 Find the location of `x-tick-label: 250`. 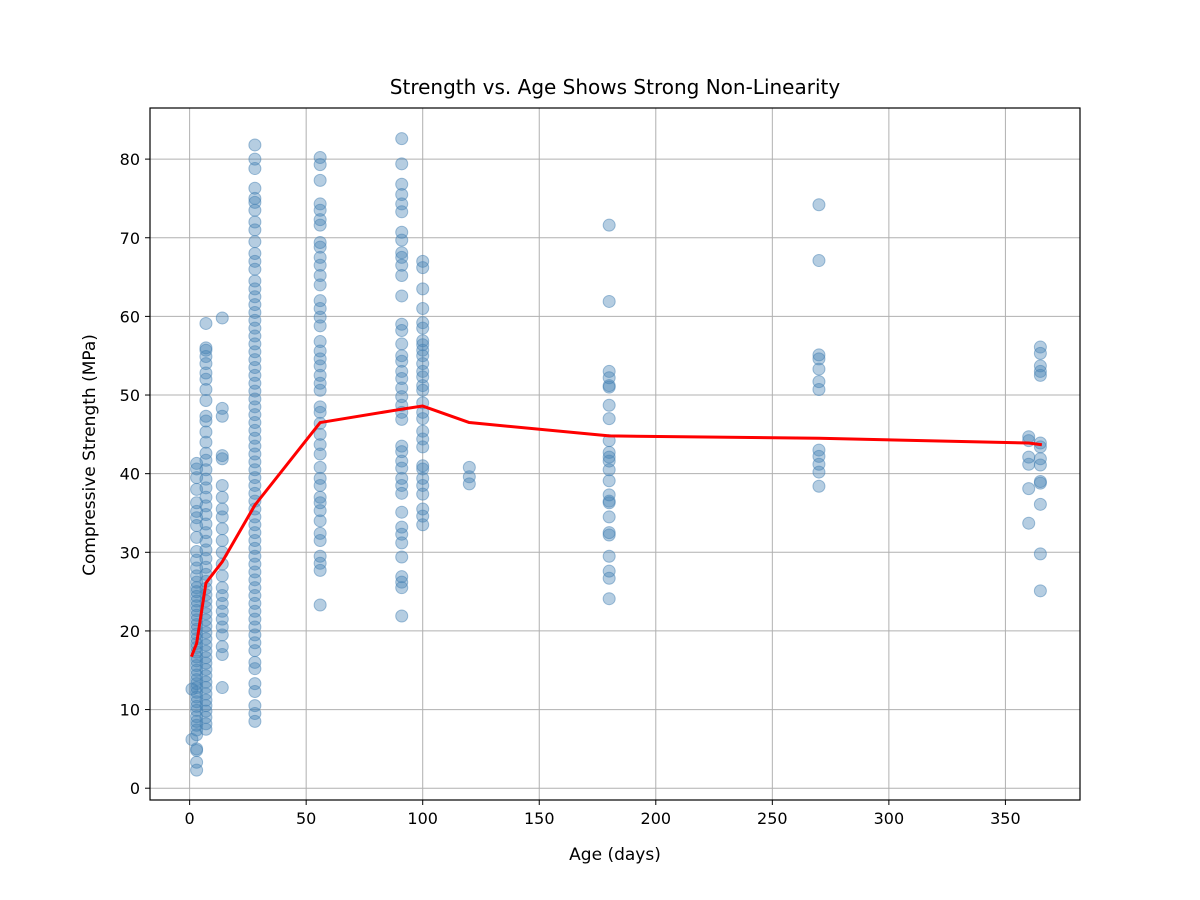

x-tick-label: 250 is located at coordinates (772, 818).